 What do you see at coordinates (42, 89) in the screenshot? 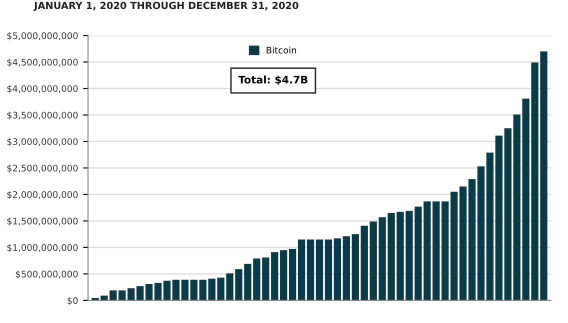
I see `y-tick-label: $4,000,000,000` at bounding box center [42, 89].